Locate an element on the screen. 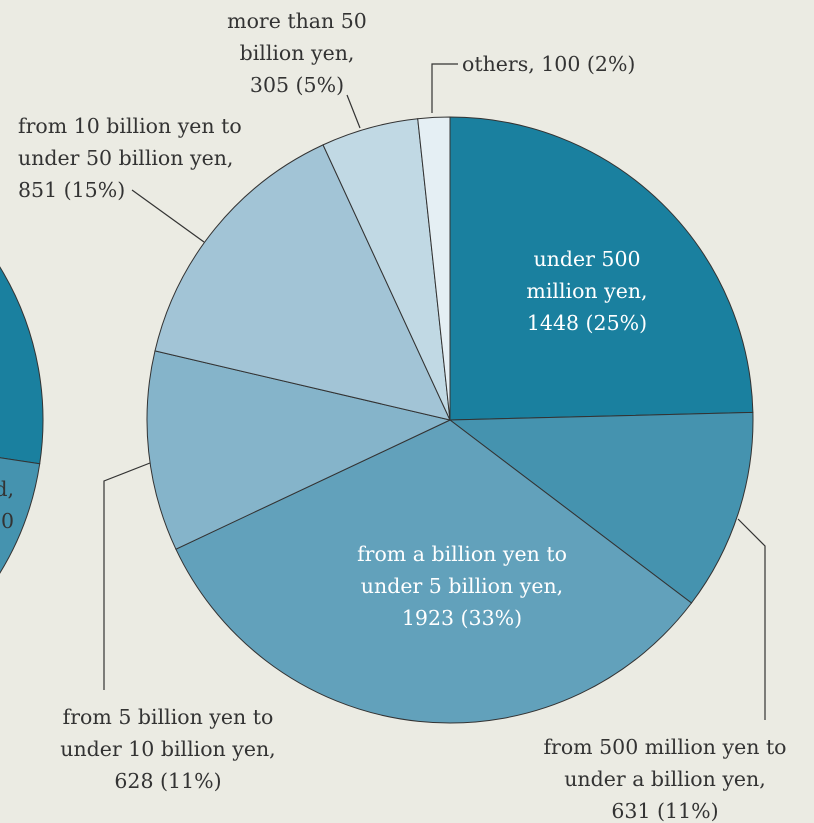  slice-label-6: others, 100 (2%) is located at coordinates (548, 64).